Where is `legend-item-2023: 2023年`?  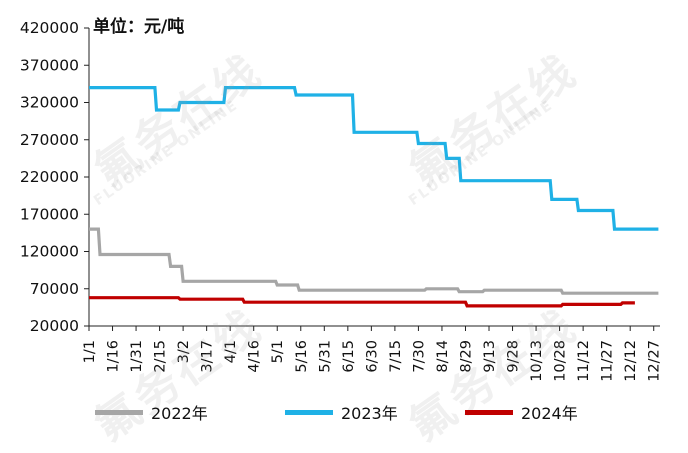
legend-item-2023: 2023年 is located at coordinates (341, 412).